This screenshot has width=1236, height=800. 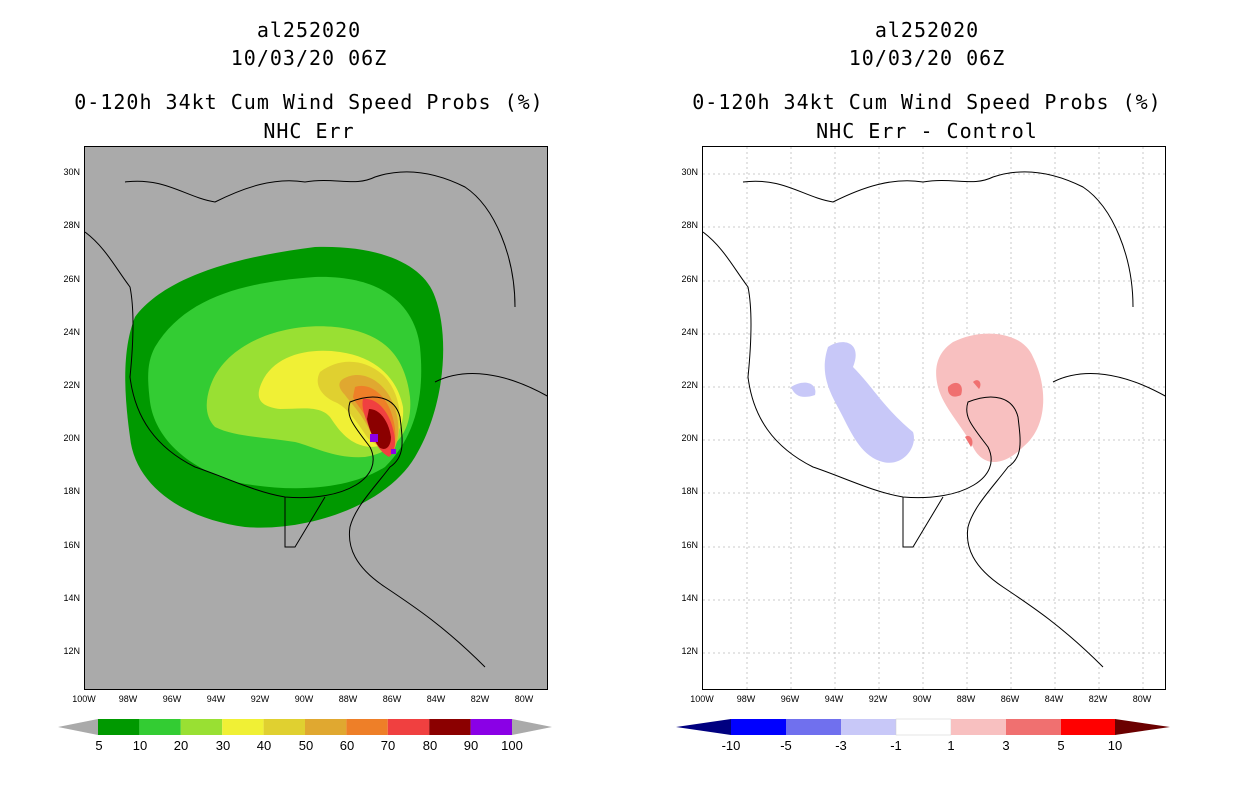 I want to click on colorbar-label: 20, so click(x=181, y=745).